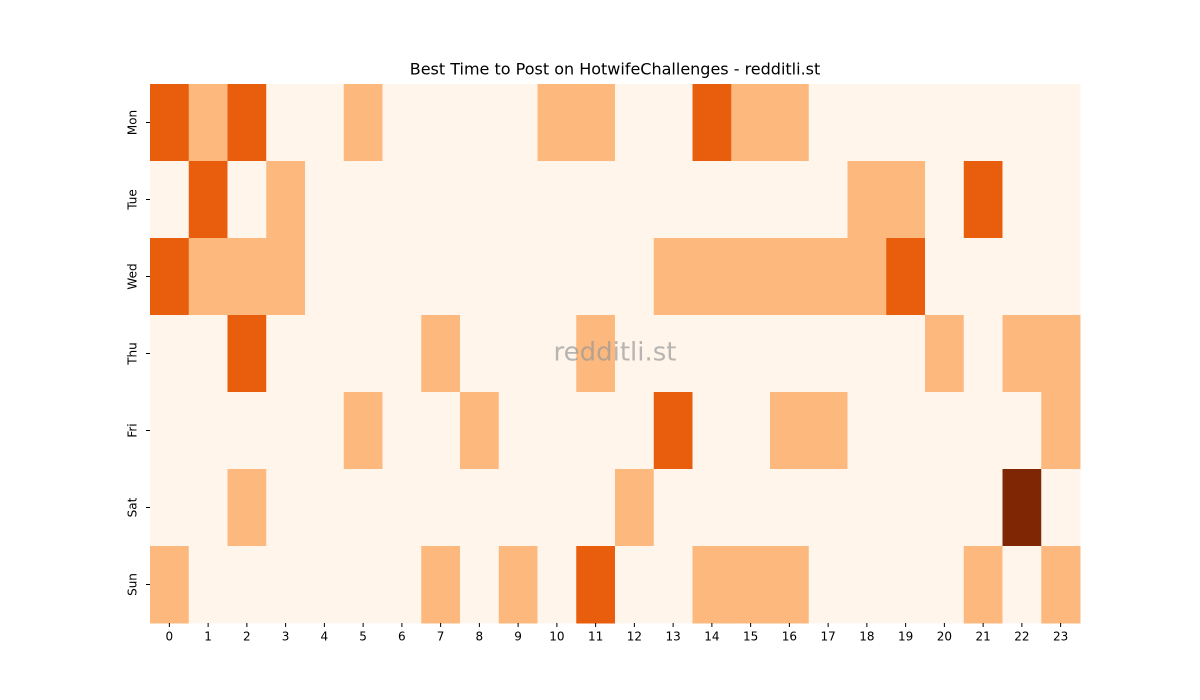 The image size is (1200, 700). What do you see at coordinates (866, 637) in the screenshot?
I see `x-tick-label: 18` at bounding box center [866, 637].